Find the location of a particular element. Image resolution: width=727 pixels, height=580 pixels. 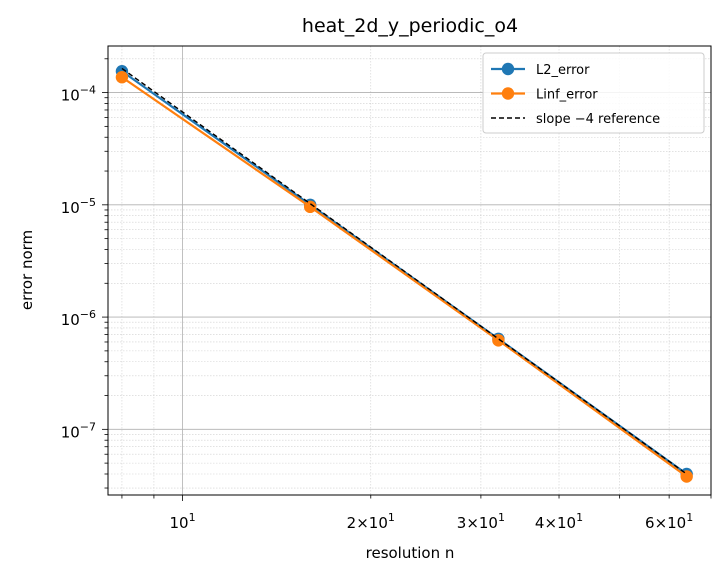

legend-label-0: L2_error is located at coordinates (563, 70).